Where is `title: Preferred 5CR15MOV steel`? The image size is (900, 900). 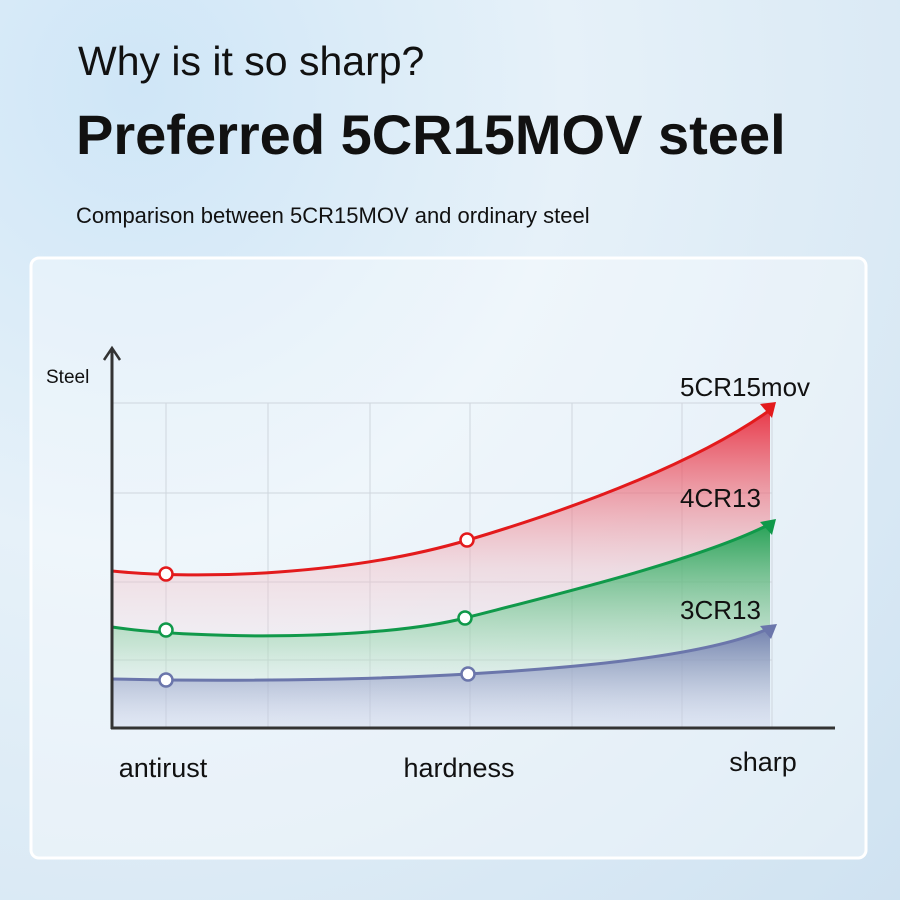
title: Preferred 5CR15MOV steel is located at coordinates (431, 134).